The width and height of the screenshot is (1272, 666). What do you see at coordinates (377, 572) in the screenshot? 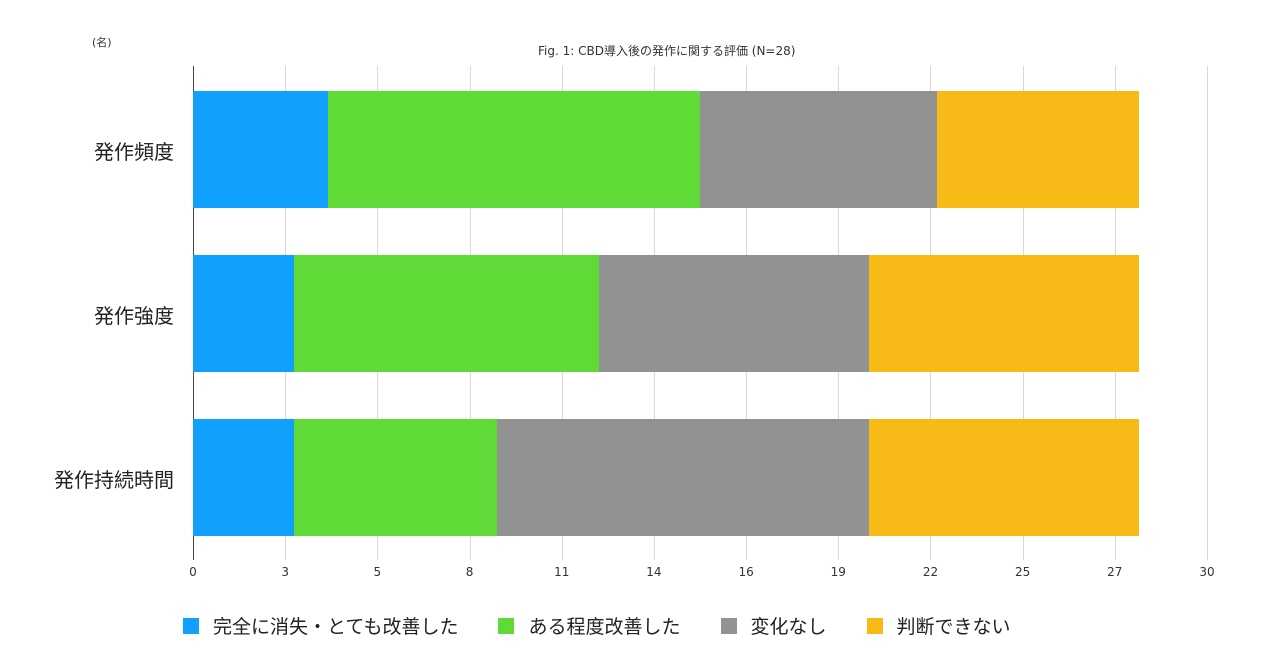
I see `x-tick-label: 5` at bounding box center [377, 572].